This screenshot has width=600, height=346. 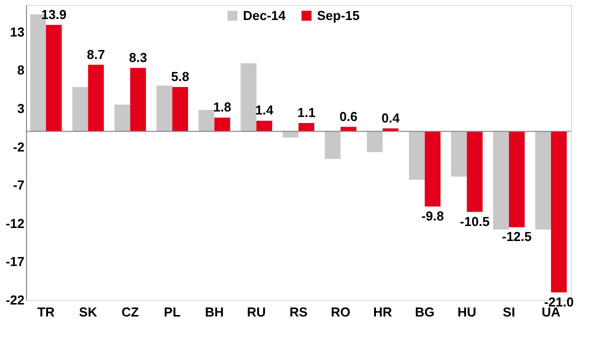 What do you see at coordinates (264, 15) in the screenshot?
I see `legend-label: Dec-14` at bounding box center [264, 15].